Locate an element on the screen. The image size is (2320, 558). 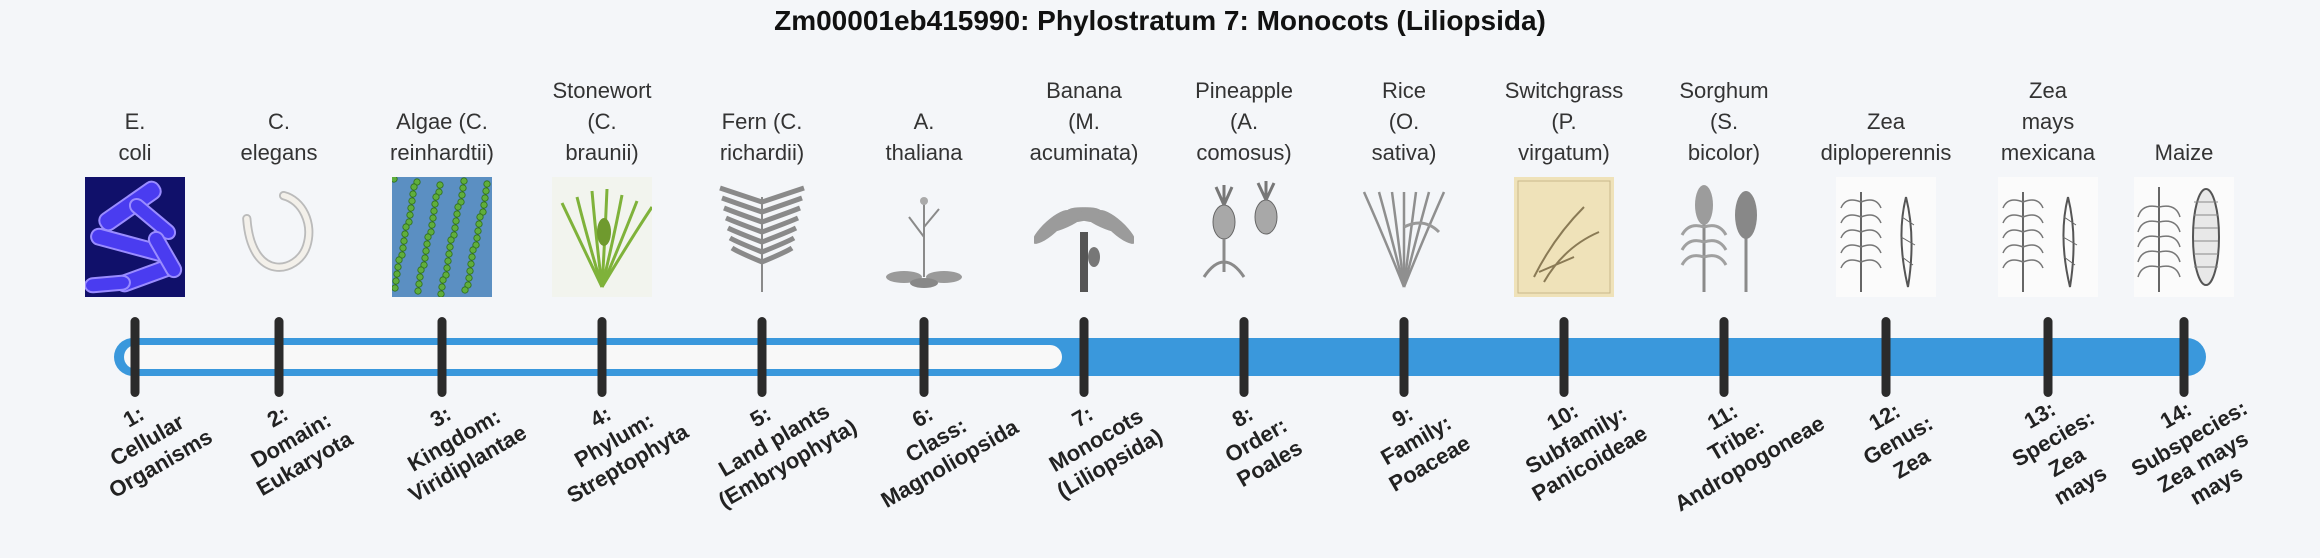
teosinte-mexicana-icon is located at coordinates (2048, 237).